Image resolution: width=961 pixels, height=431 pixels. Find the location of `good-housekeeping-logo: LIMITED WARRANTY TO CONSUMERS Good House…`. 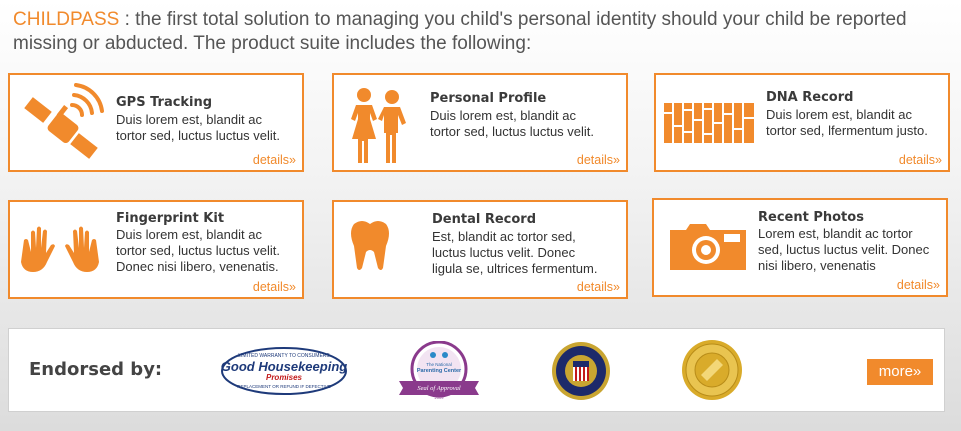

good-housekeeping-logo: LIMITED WARRANTY TO CONSUMERS Good House… is located at coordinates (284, 373).